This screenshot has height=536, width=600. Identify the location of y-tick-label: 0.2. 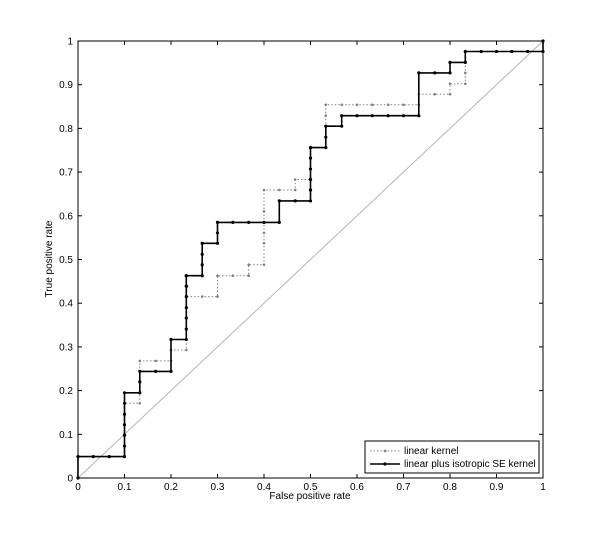
(66, 391).